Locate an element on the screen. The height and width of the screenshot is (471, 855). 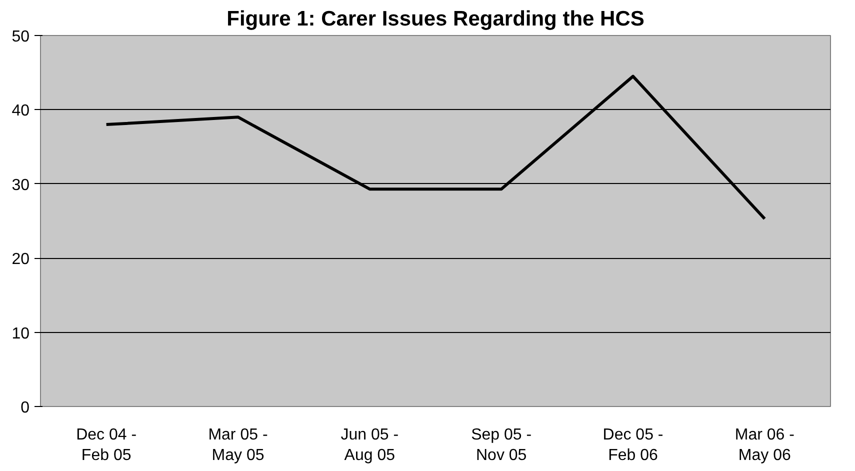
y-tick-label: 40 is located at coordinates (21, 111).